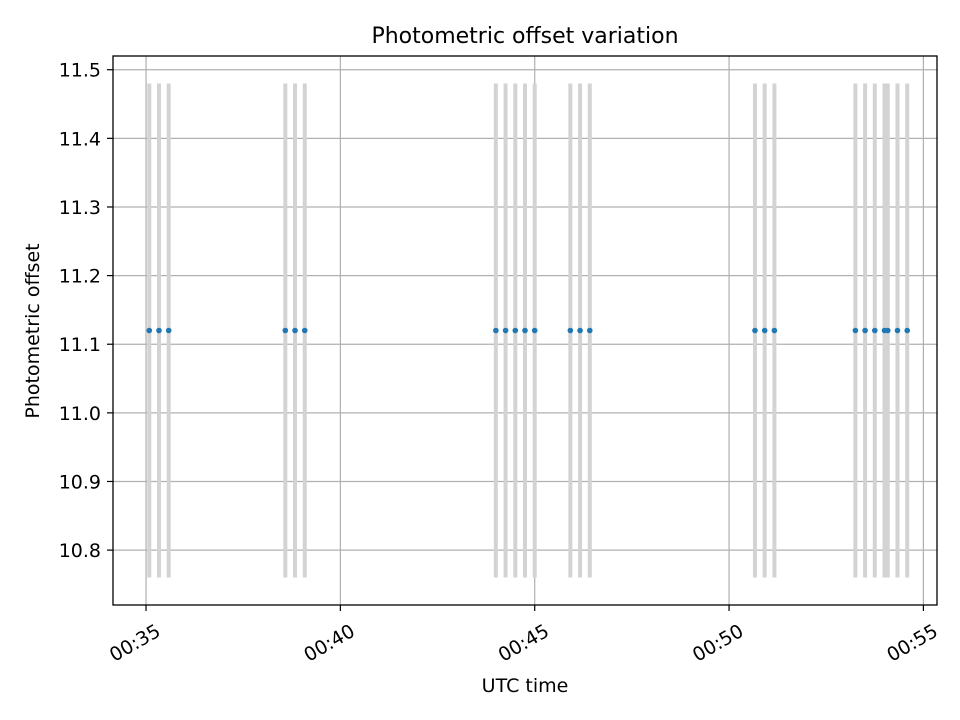 This screenshot has height=720, width=960. What do you see at coordinates (912, 643) in the screenshot?
I see `x-tick-label: 00:55` at bounding box center [912, 643].